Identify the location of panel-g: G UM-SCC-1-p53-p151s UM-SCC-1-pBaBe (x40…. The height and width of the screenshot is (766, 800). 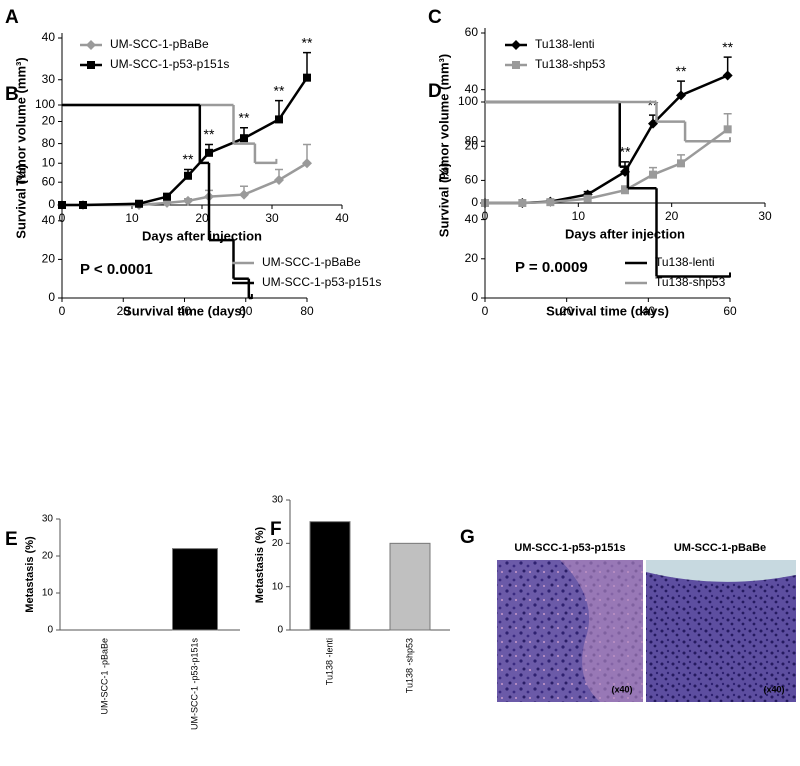
(628, 614).